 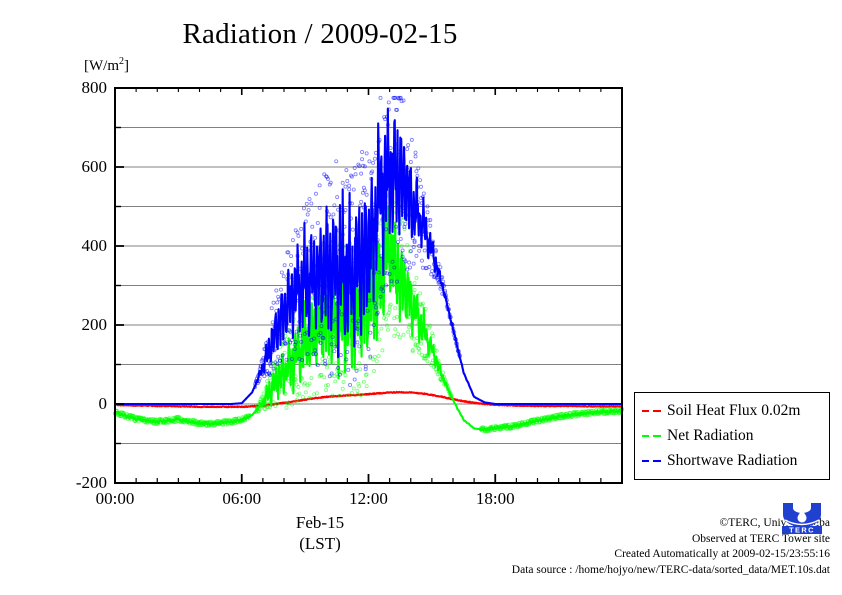 I want to click on y-axis-unit-label: [W/m2], so click(x=106, y=65).